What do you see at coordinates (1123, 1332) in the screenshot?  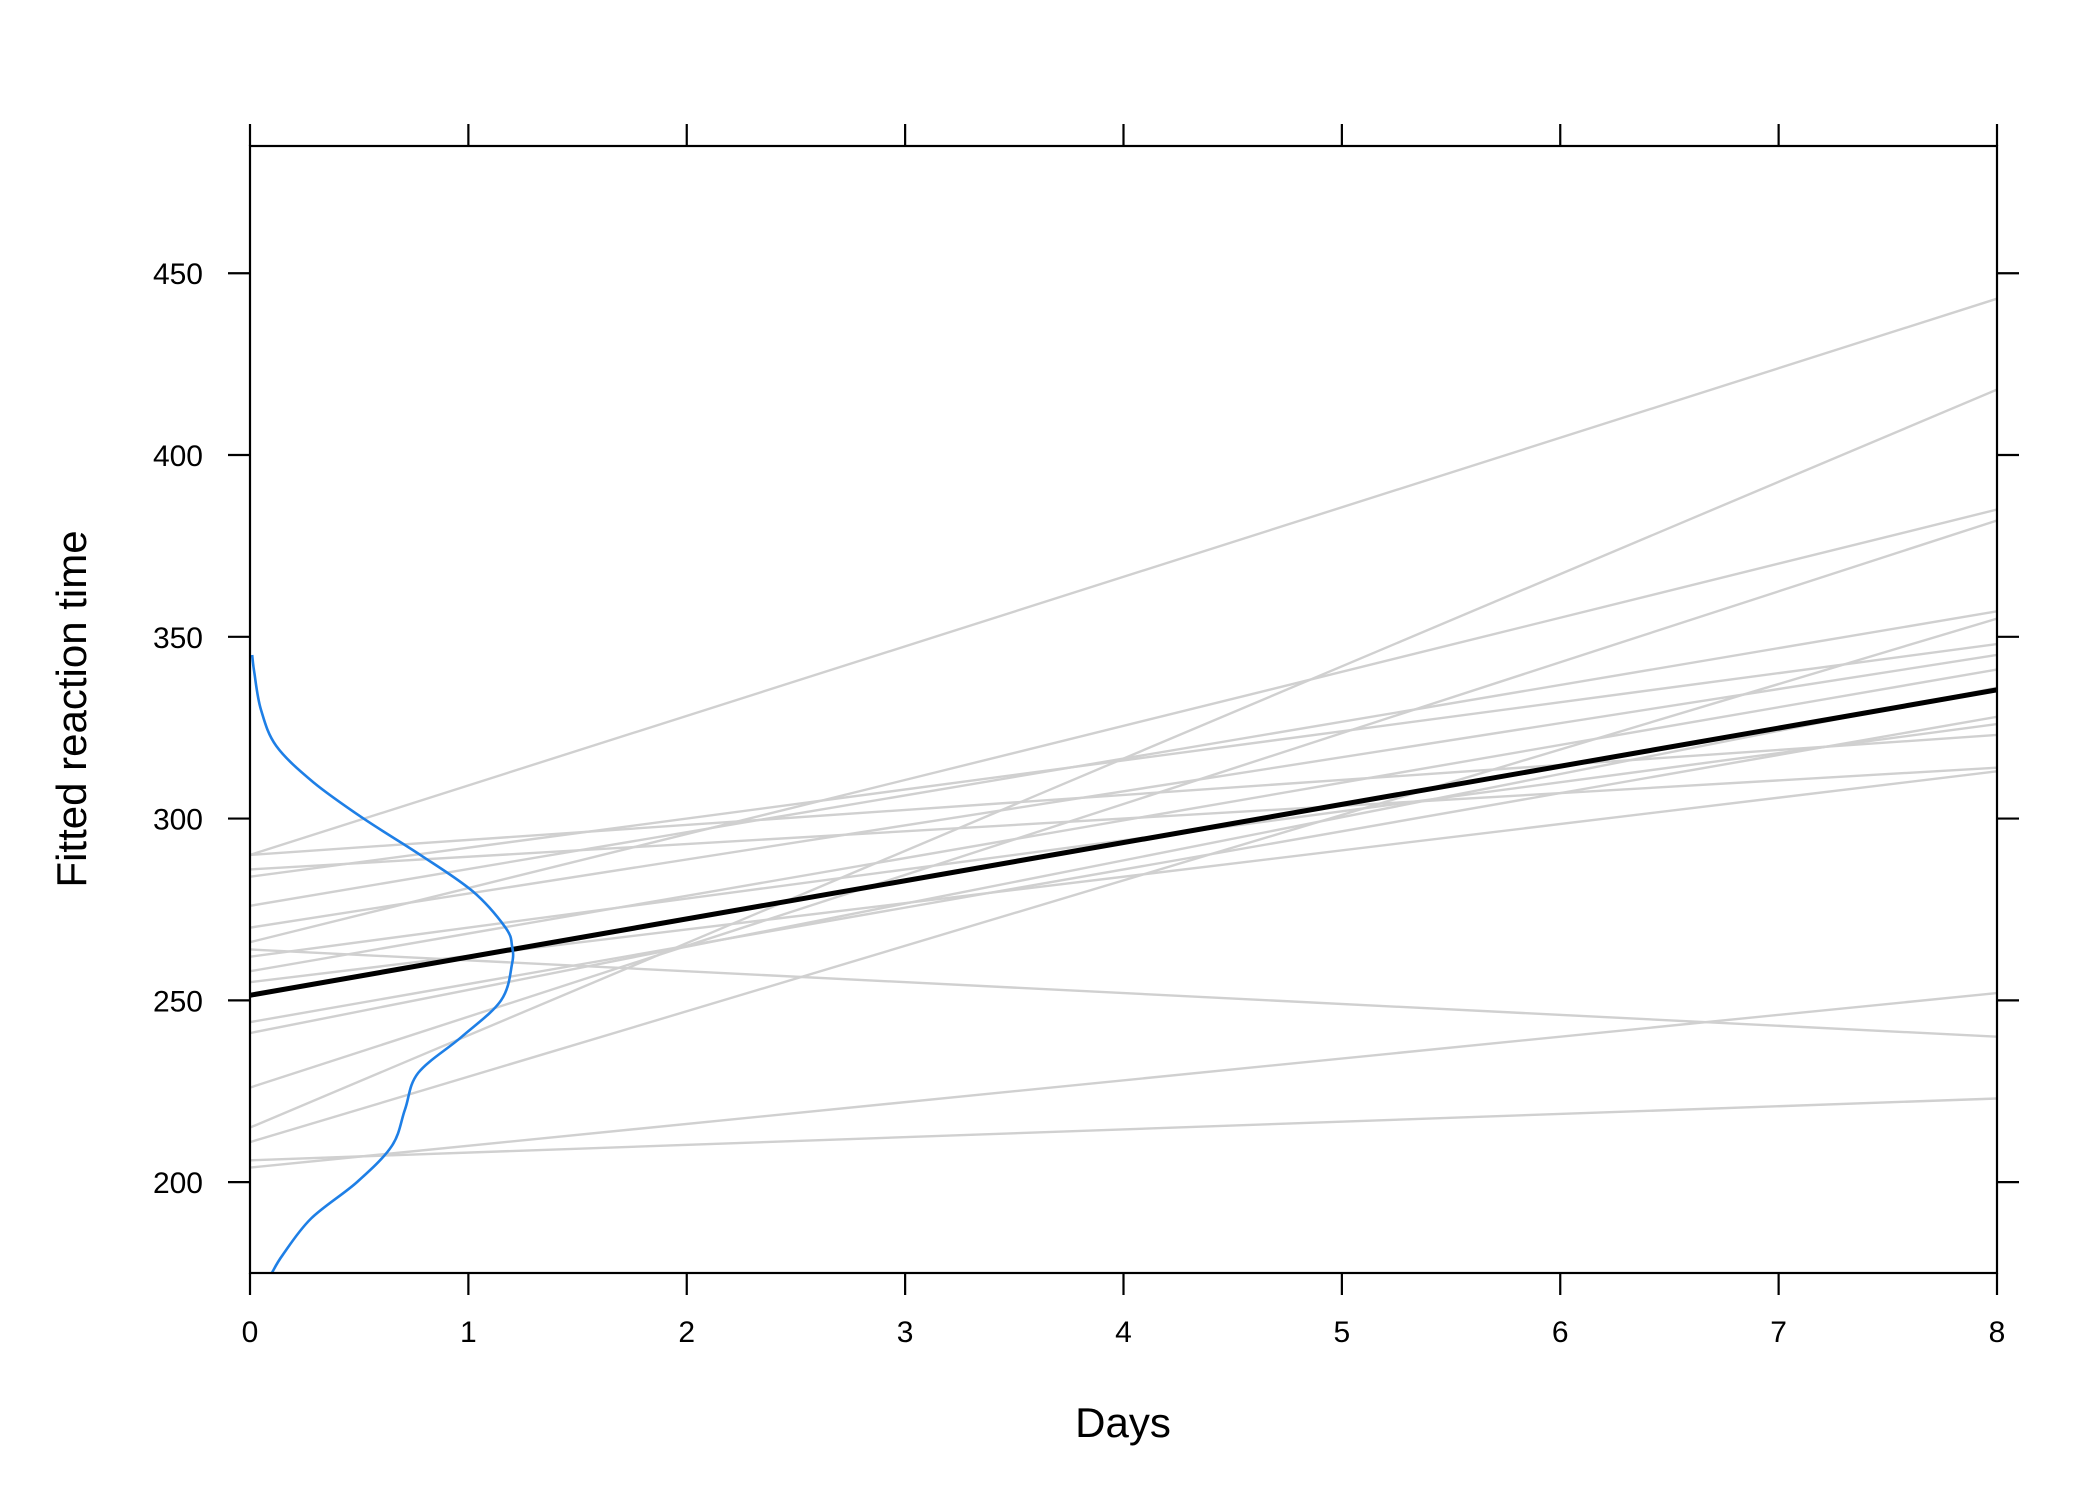 I see `x-tick-label: 4` at bounding box center [1123, 1332].